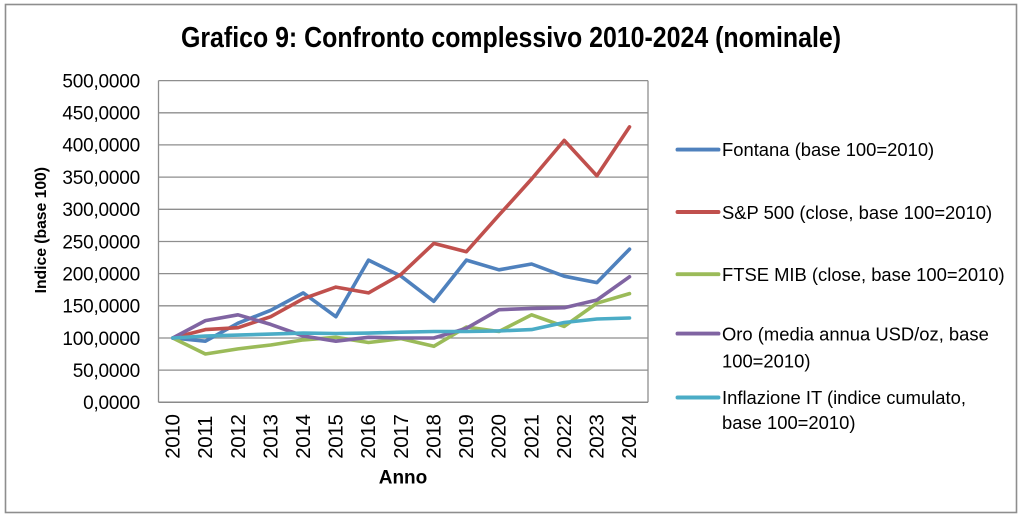  I want to click on svg-text: 0,0000, so click(111, 403).